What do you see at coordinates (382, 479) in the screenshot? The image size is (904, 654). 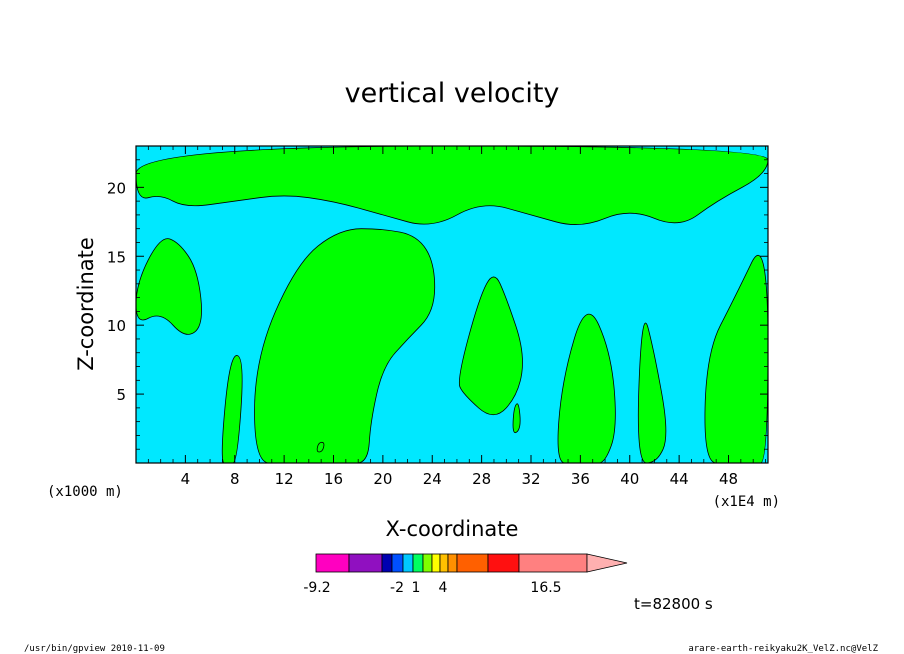 I see `x-tick-label: 20` at bounding box center [382, 479].